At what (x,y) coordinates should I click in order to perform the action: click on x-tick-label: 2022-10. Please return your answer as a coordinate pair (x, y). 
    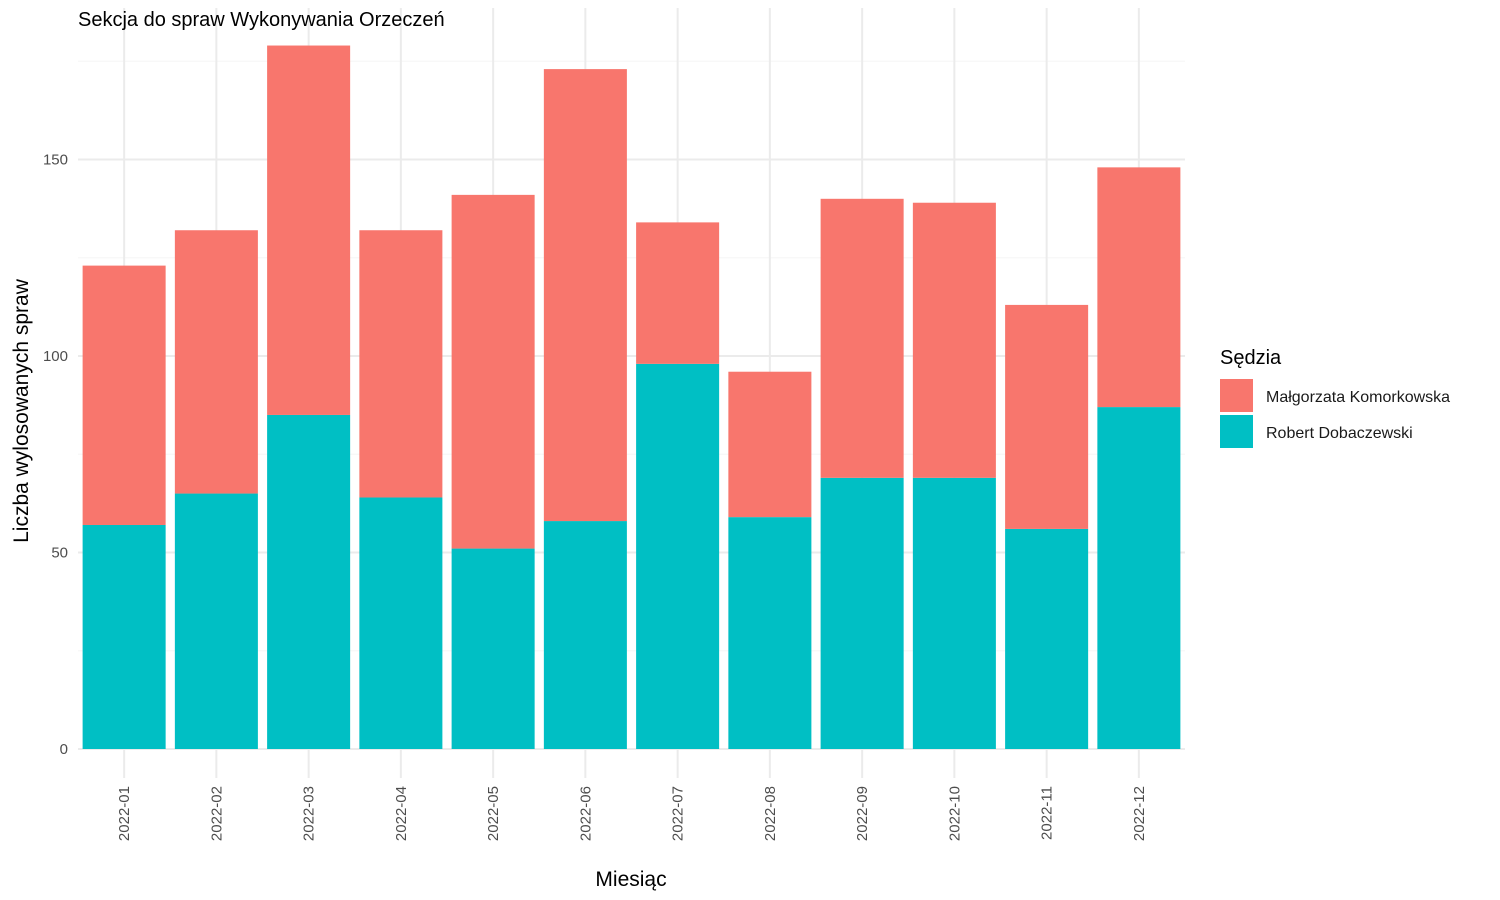
    Looking at the image, I should click on (954, 813).